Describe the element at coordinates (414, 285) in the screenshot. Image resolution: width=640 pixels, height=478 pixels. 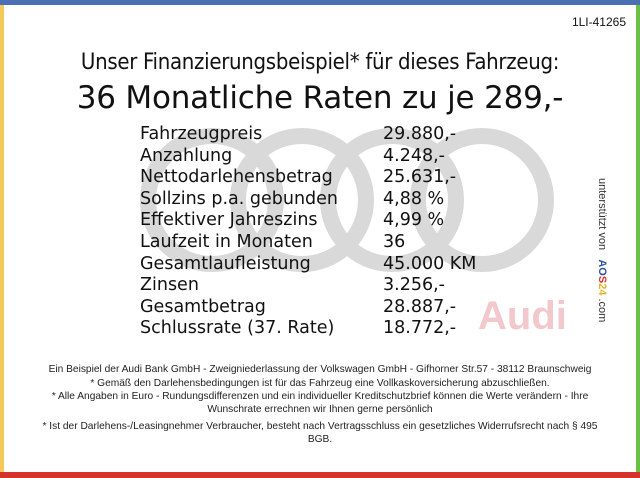
I see `row-value: 3.256,-` at that location.